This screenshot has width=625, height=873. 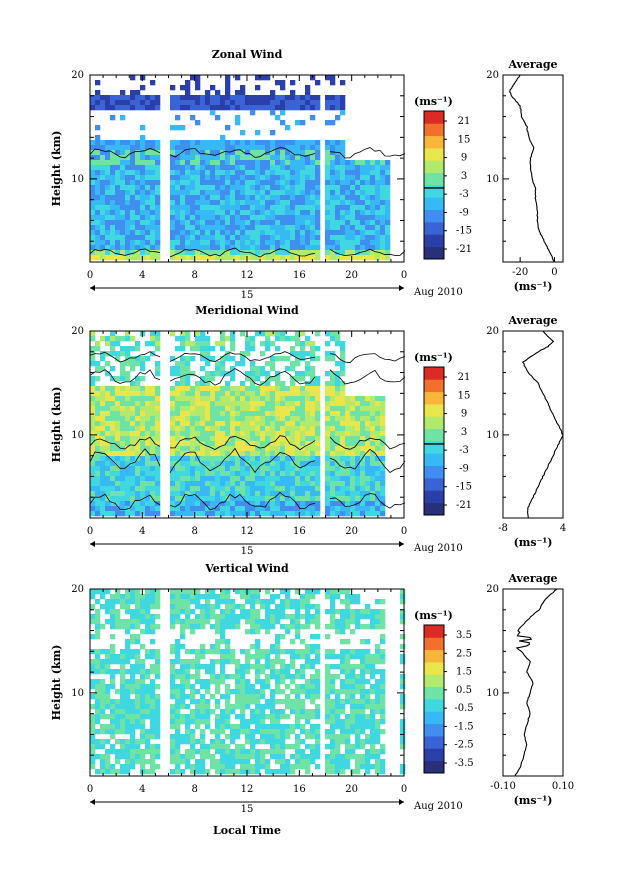 What do you see at coordinates (299, 789) in the screenshot?
I see `x-tick-label: 16` at bounding box center [299, 789].